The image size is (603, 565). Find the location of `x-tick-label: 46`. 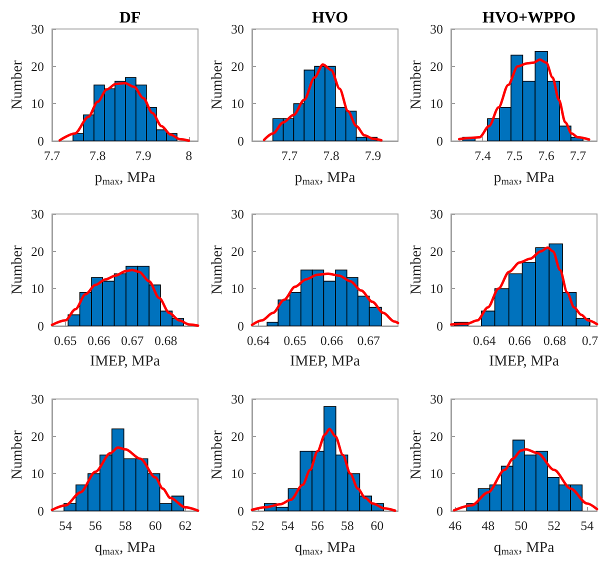

x-tick-label: 46 is located at coordinates (455, 525).